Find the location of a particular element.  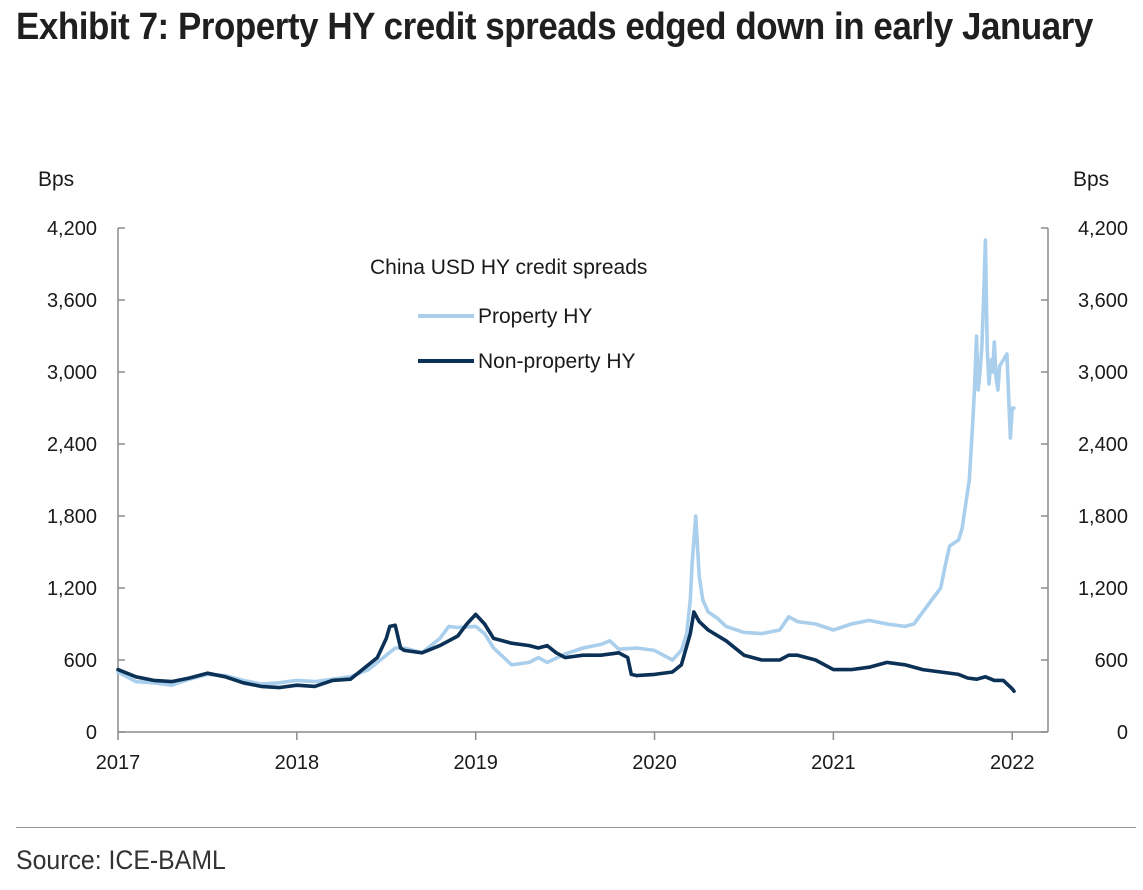

y-tick-label-right: 600 is located at coordinates (1111, 661).